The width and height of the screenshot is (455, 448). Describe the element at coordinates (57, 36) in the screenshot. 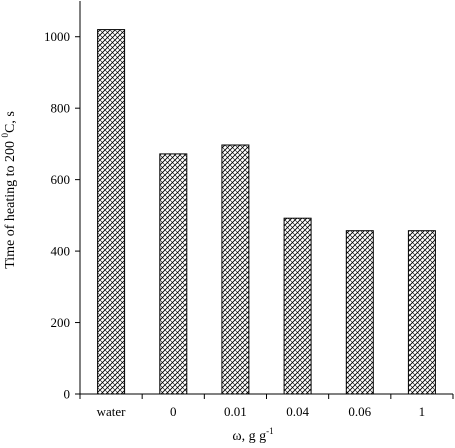

I see `y-tick-label: 1000` at that location.